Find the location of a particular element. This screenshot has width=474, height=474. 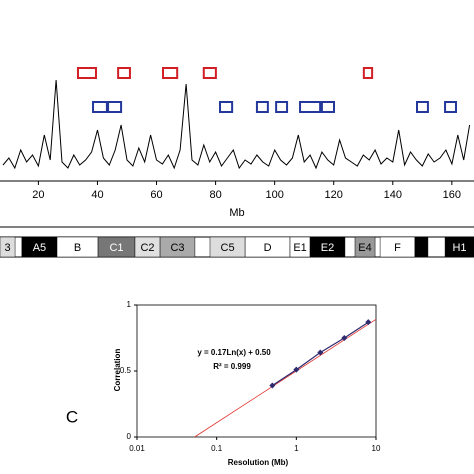

x-tick-label: 40 is located at coordinates (97, 195).